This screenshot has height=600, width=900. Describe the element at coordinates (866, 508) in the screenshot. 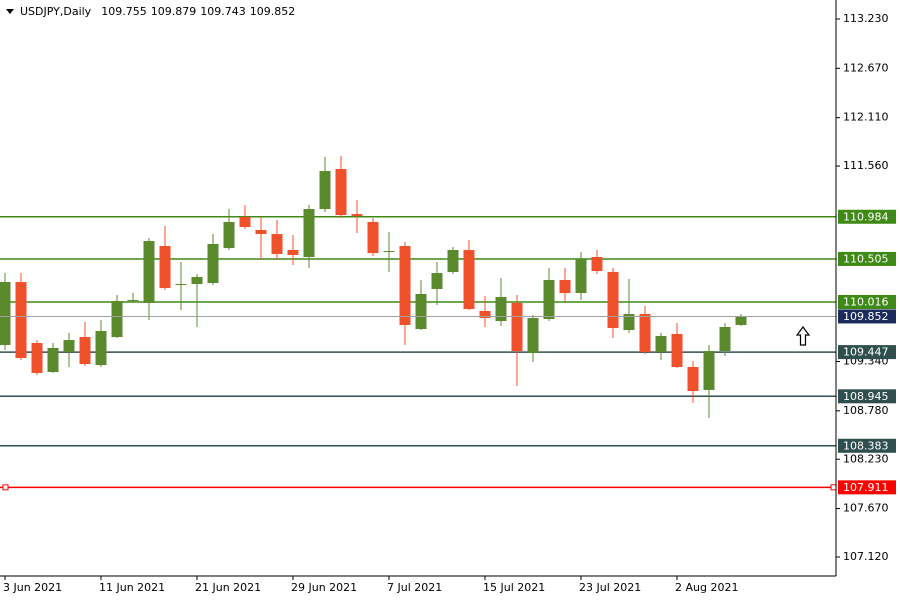

I see `y-tick-label: 107.670` at that location.